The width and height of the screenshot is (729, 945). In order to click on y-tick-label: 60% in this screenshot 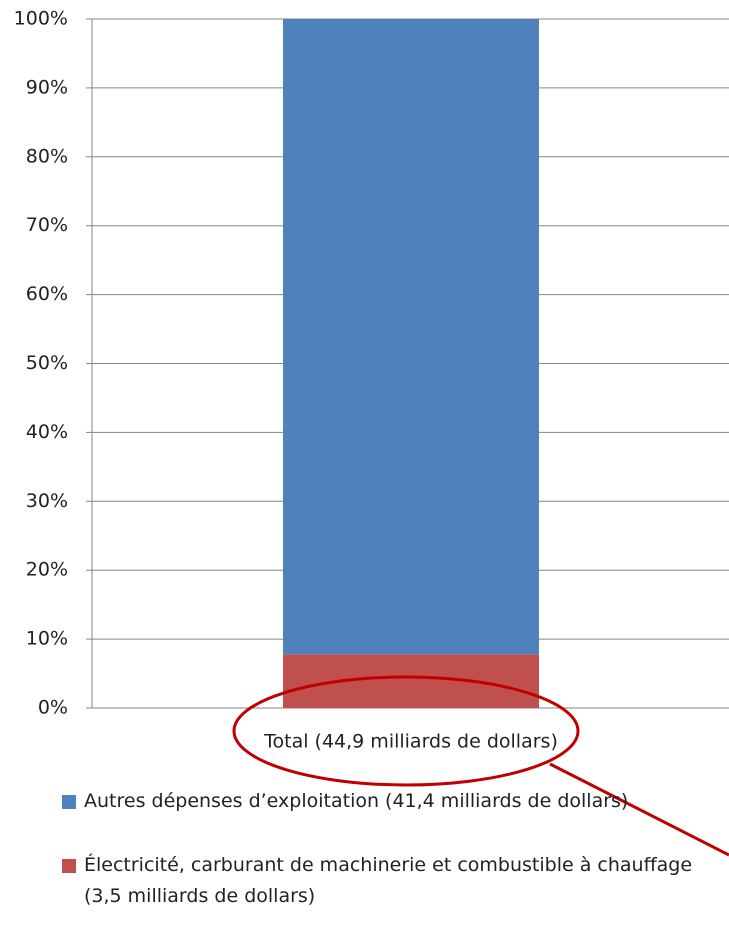, I will do `click(47, 294)`.